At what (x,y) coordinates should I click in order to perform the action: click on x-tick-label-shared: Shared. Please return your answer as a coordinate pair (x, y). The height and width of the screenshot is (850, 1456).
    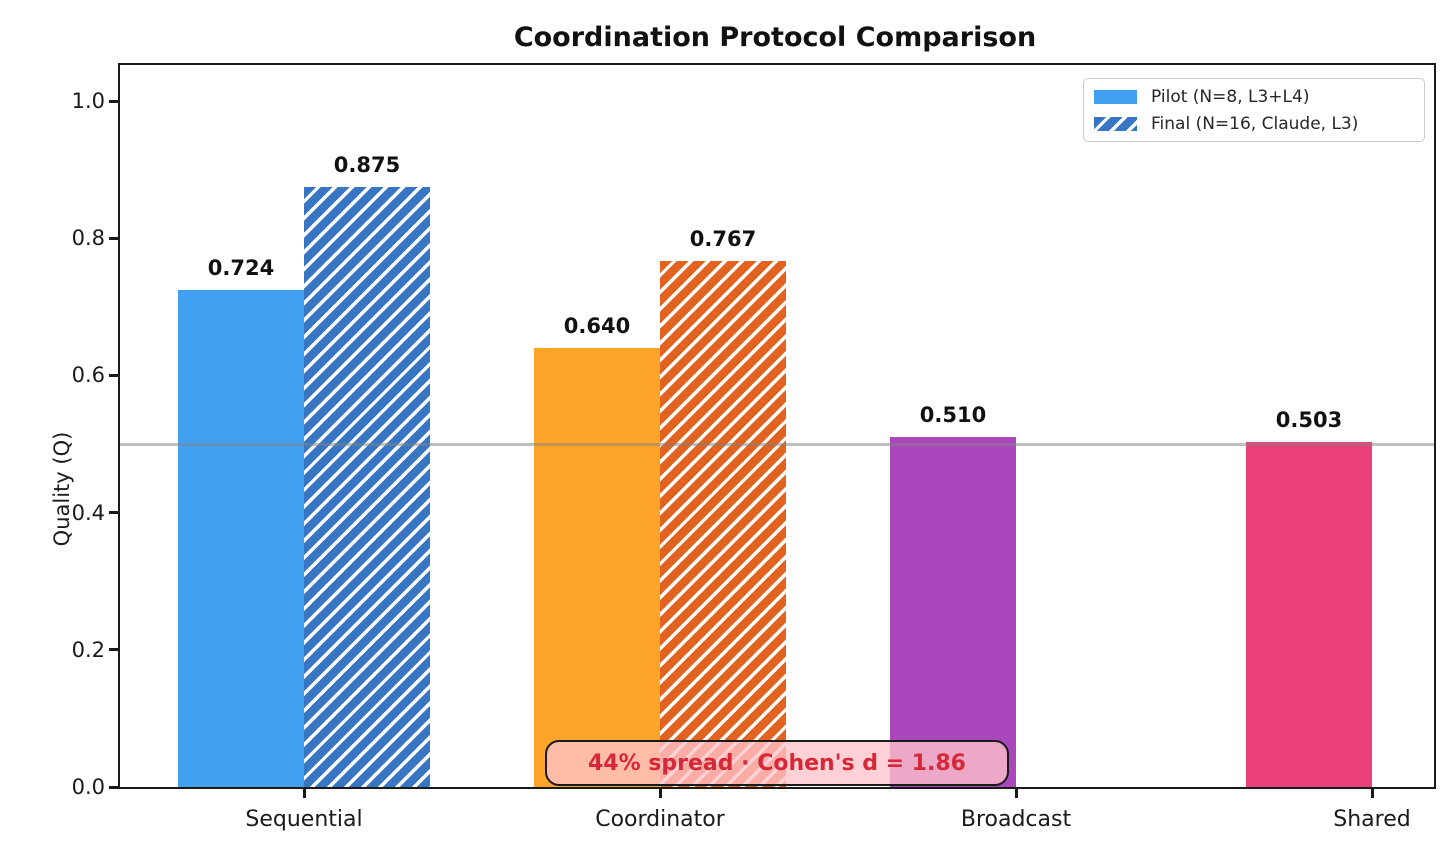
    Looking at the image, I should click on (1372, 819).